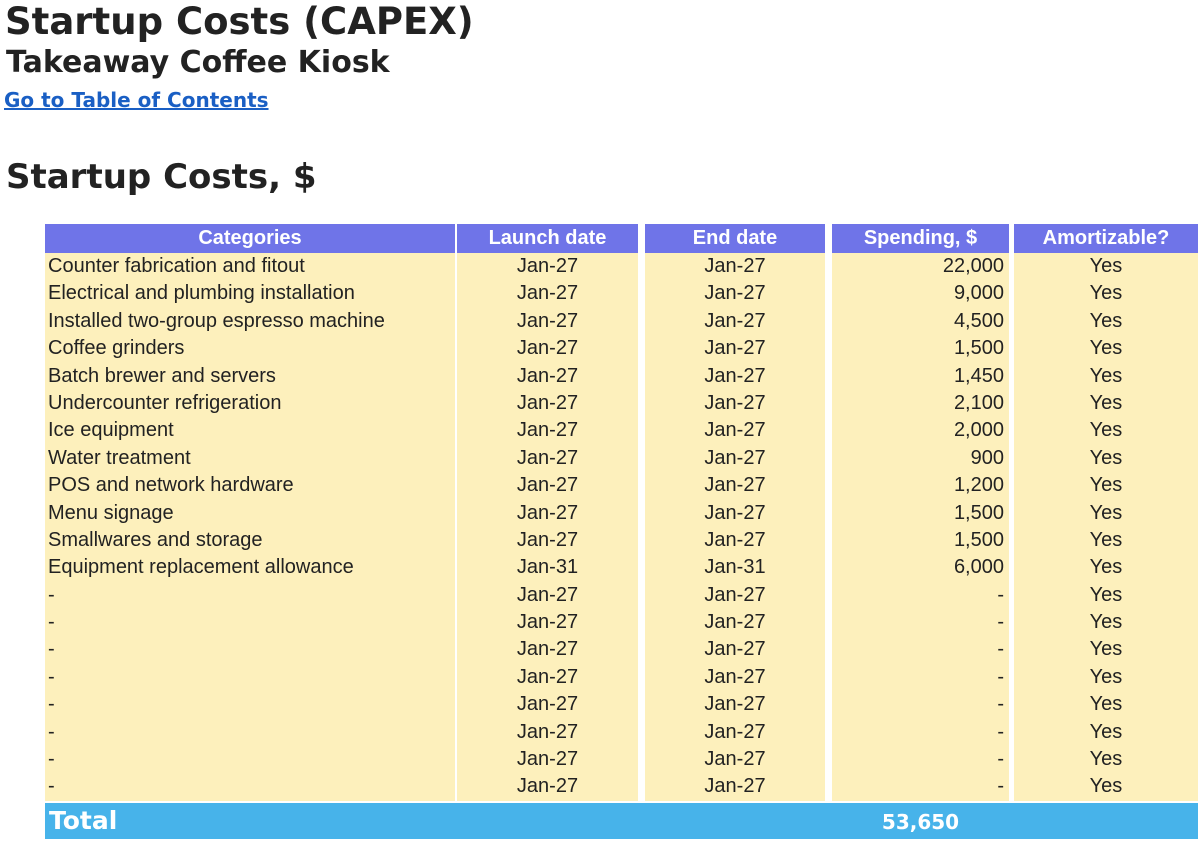 The height and width of the screenshot is (841, 1200). Describe the element at coordinates (920, 267) in the screenshot. I see `cell-spending: 22,000` at that location.